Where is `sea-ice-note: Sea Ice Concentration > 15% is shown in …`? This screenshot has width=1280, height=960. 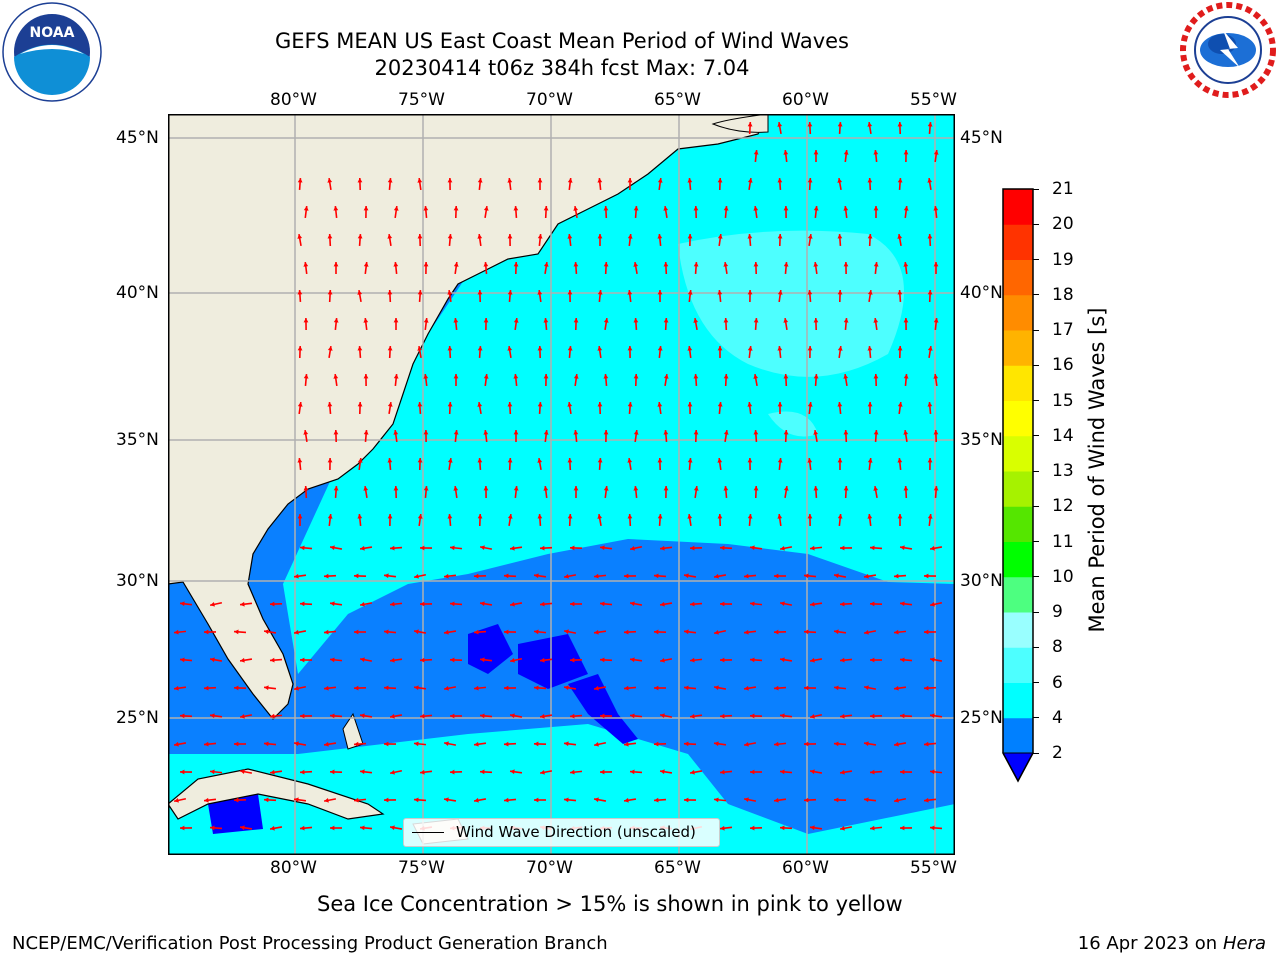 sea-ice-note: Sea Ice Concentration > 15% is shown in … is located at coordinates (610, 904).